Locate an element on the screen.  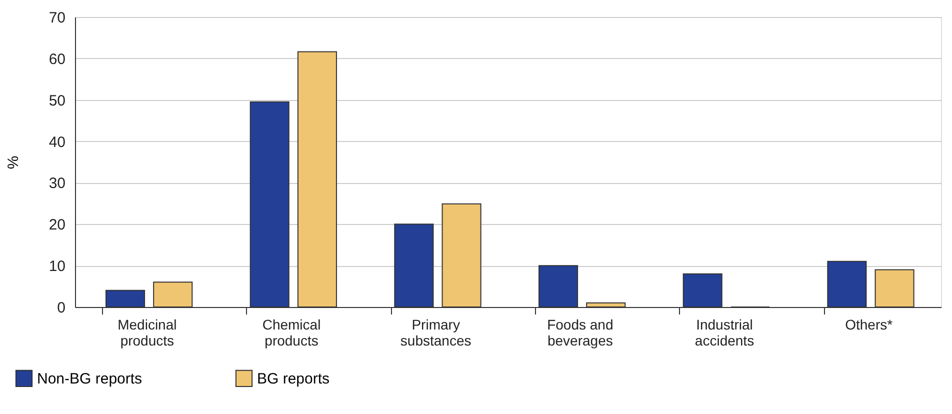
y-tick-label: 70 is located at coordinates (57, 18).